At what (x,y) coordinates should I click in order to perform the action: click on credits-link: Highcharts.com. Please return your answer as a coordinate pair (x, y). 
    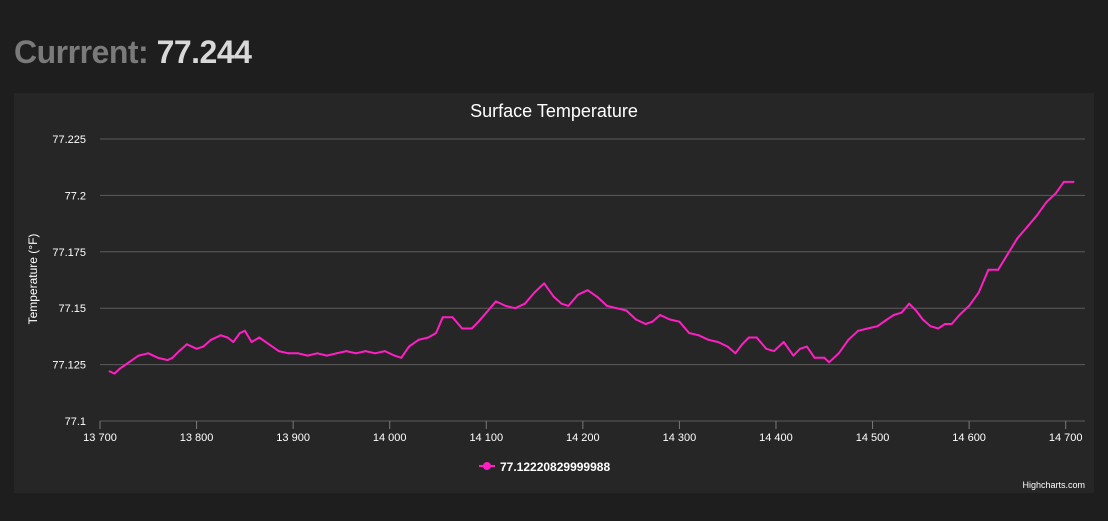
    Looking at the image, I should click on (1053, 485).